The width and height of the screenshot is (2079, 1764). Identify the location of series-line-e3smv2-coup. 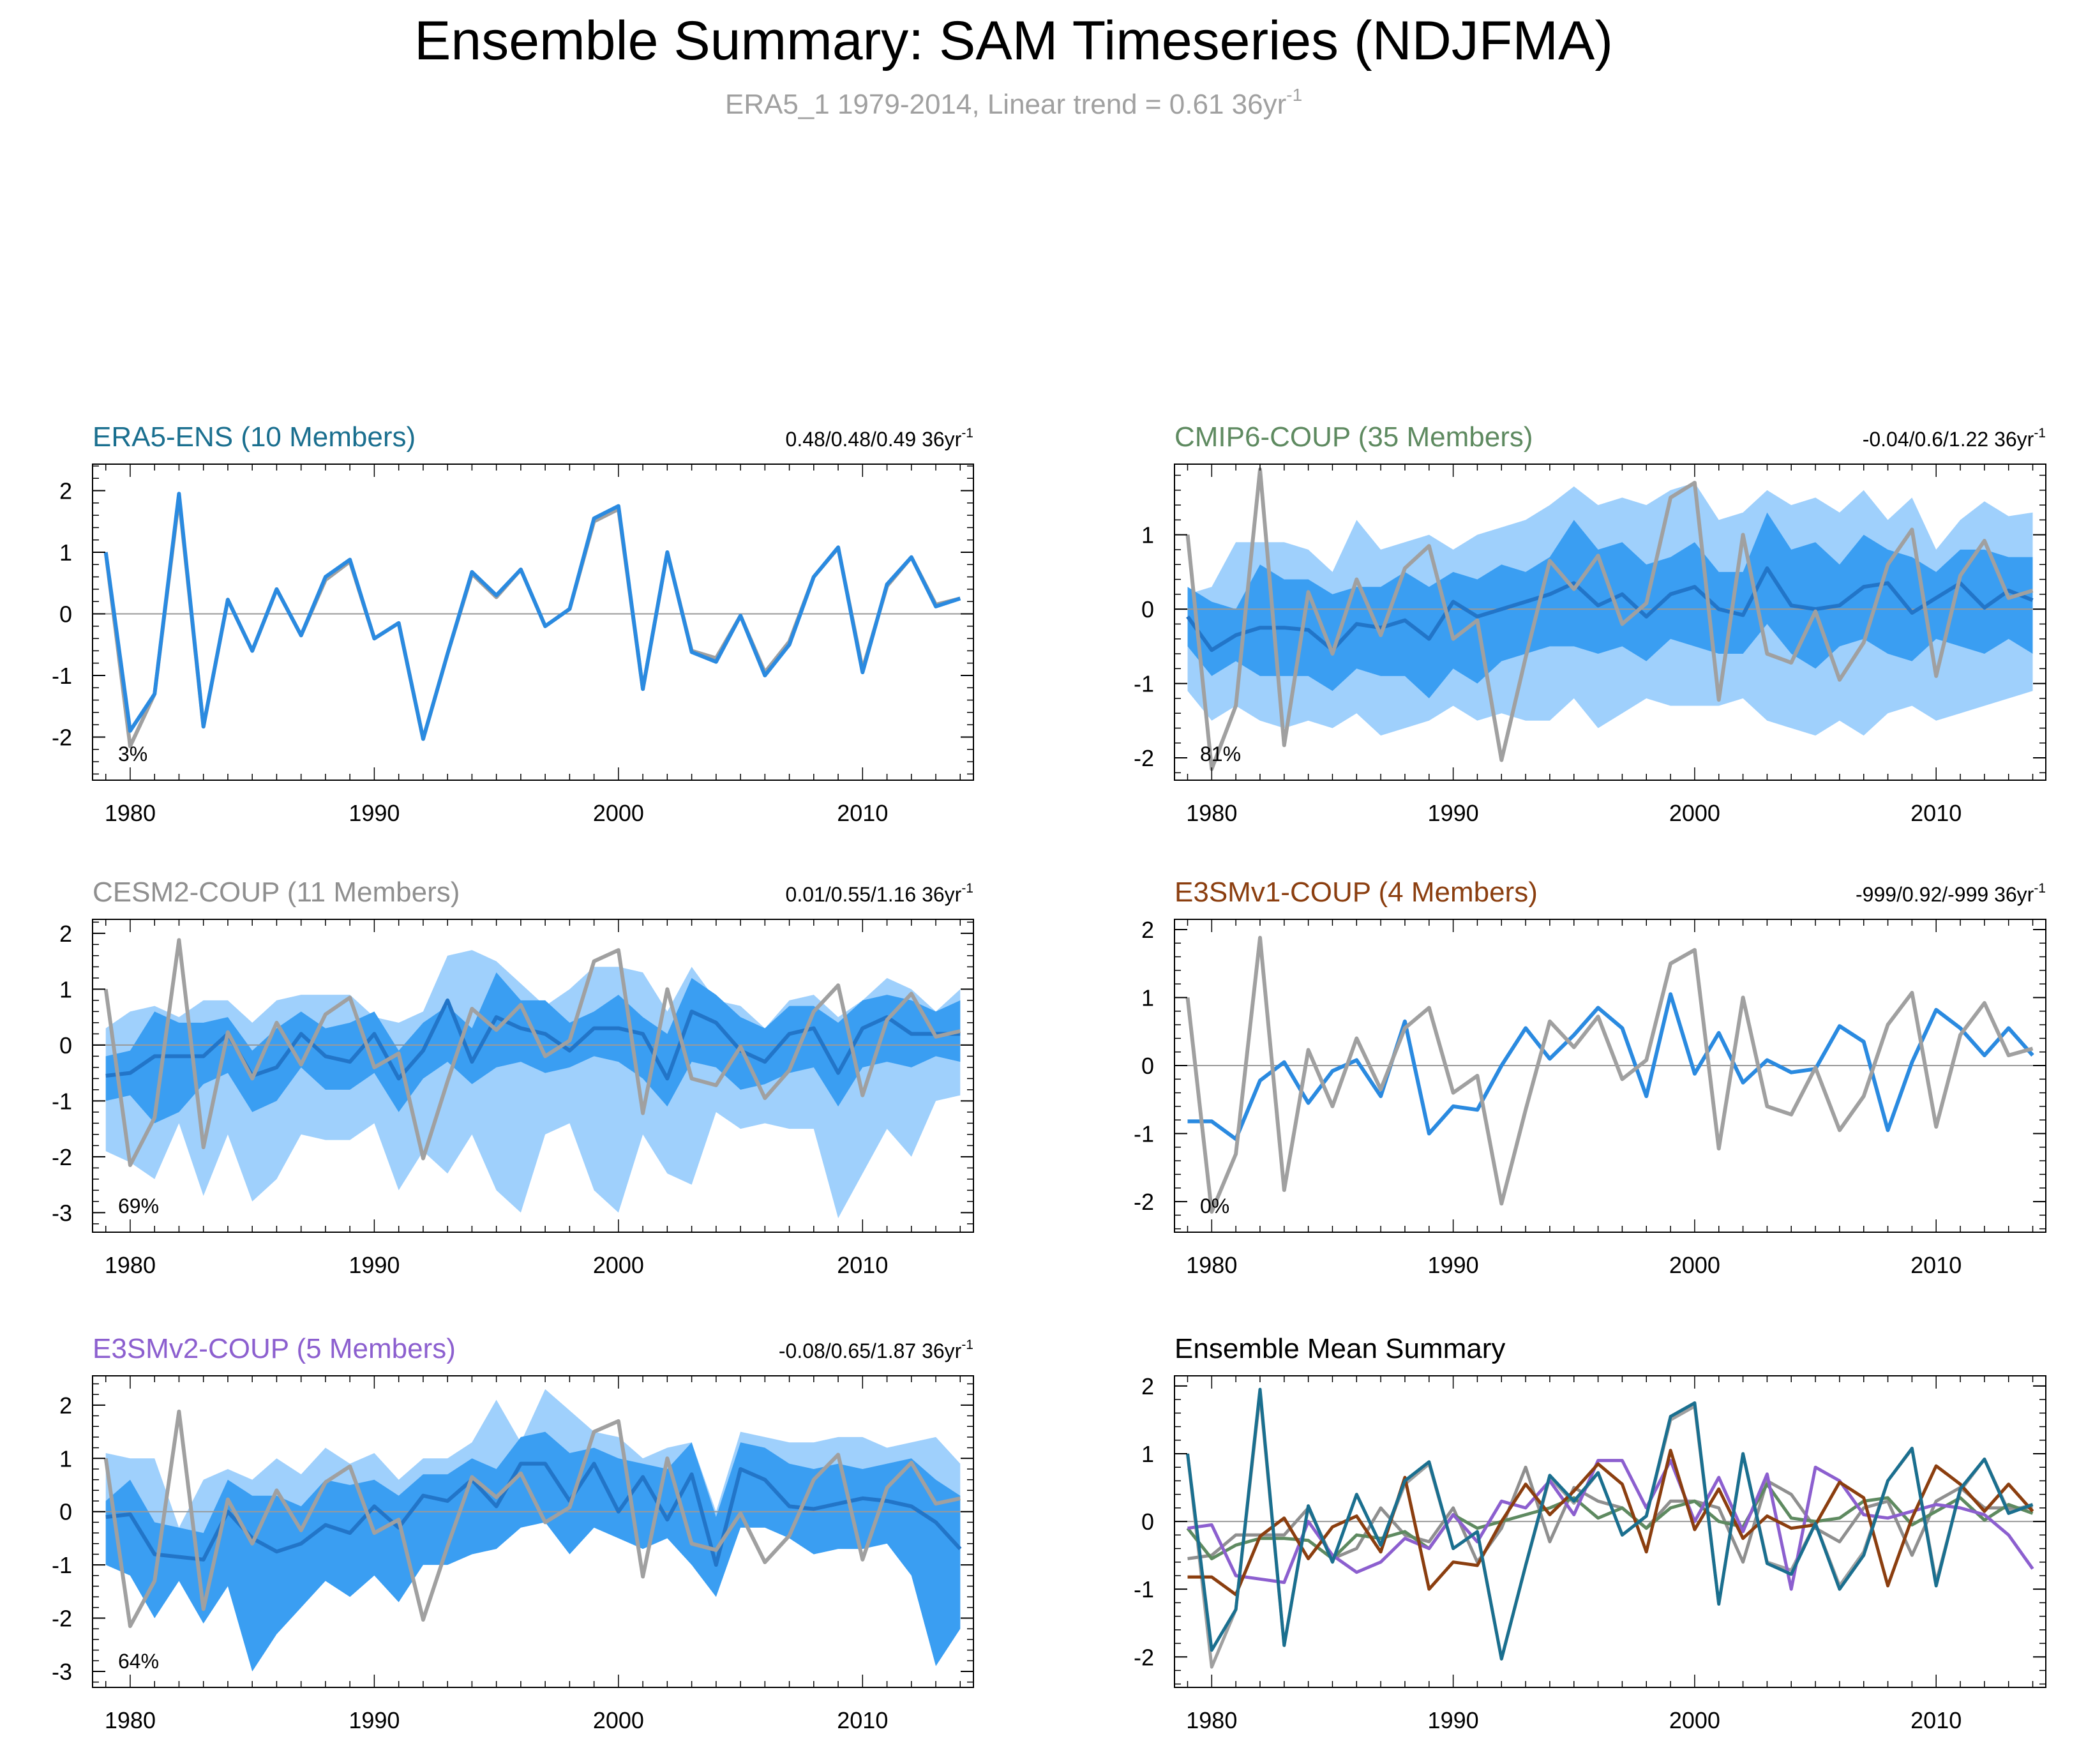
(1610, 1525).